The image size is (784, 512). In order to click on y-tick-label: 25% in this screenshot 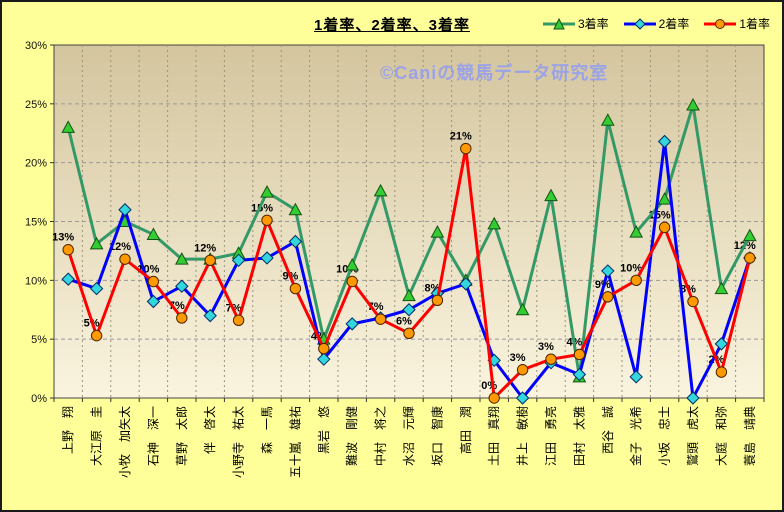, I will do `click(36, 105)`.